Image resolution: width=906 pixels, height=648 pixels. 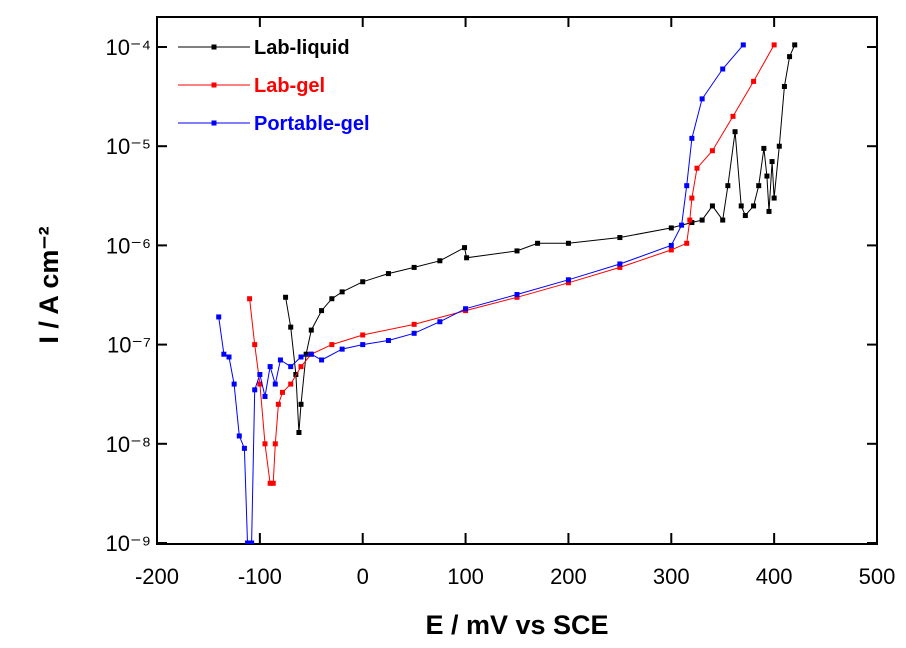 I want to click on y-tick-label: 10⁻⁴, so click(x=128, y=47).